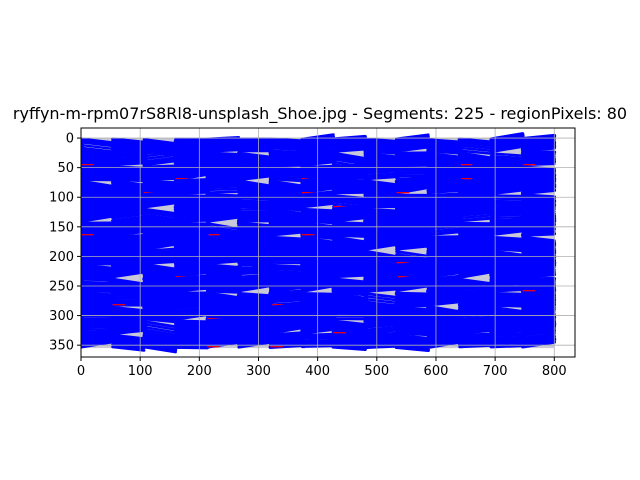 This screenshot has width=640, height=480. I want to click on x-tick-label: 500, so click(376, 371).